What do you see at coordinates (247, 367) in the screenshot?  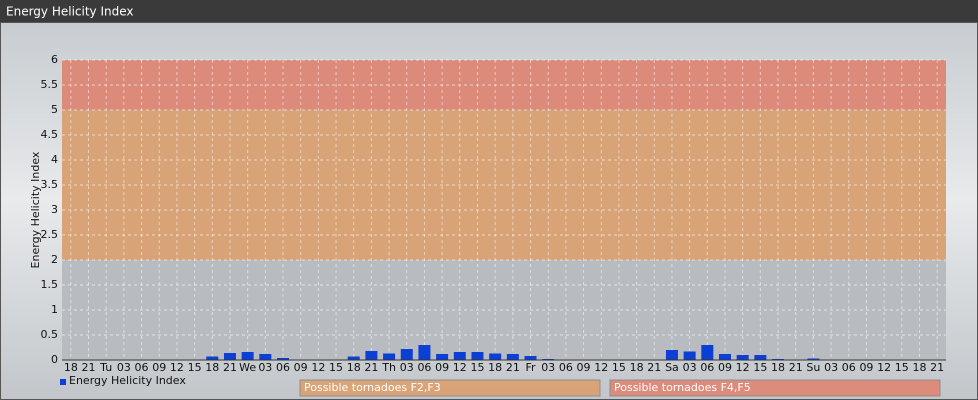 I see `x-tick-label: We` at bounding box center [247, 367].